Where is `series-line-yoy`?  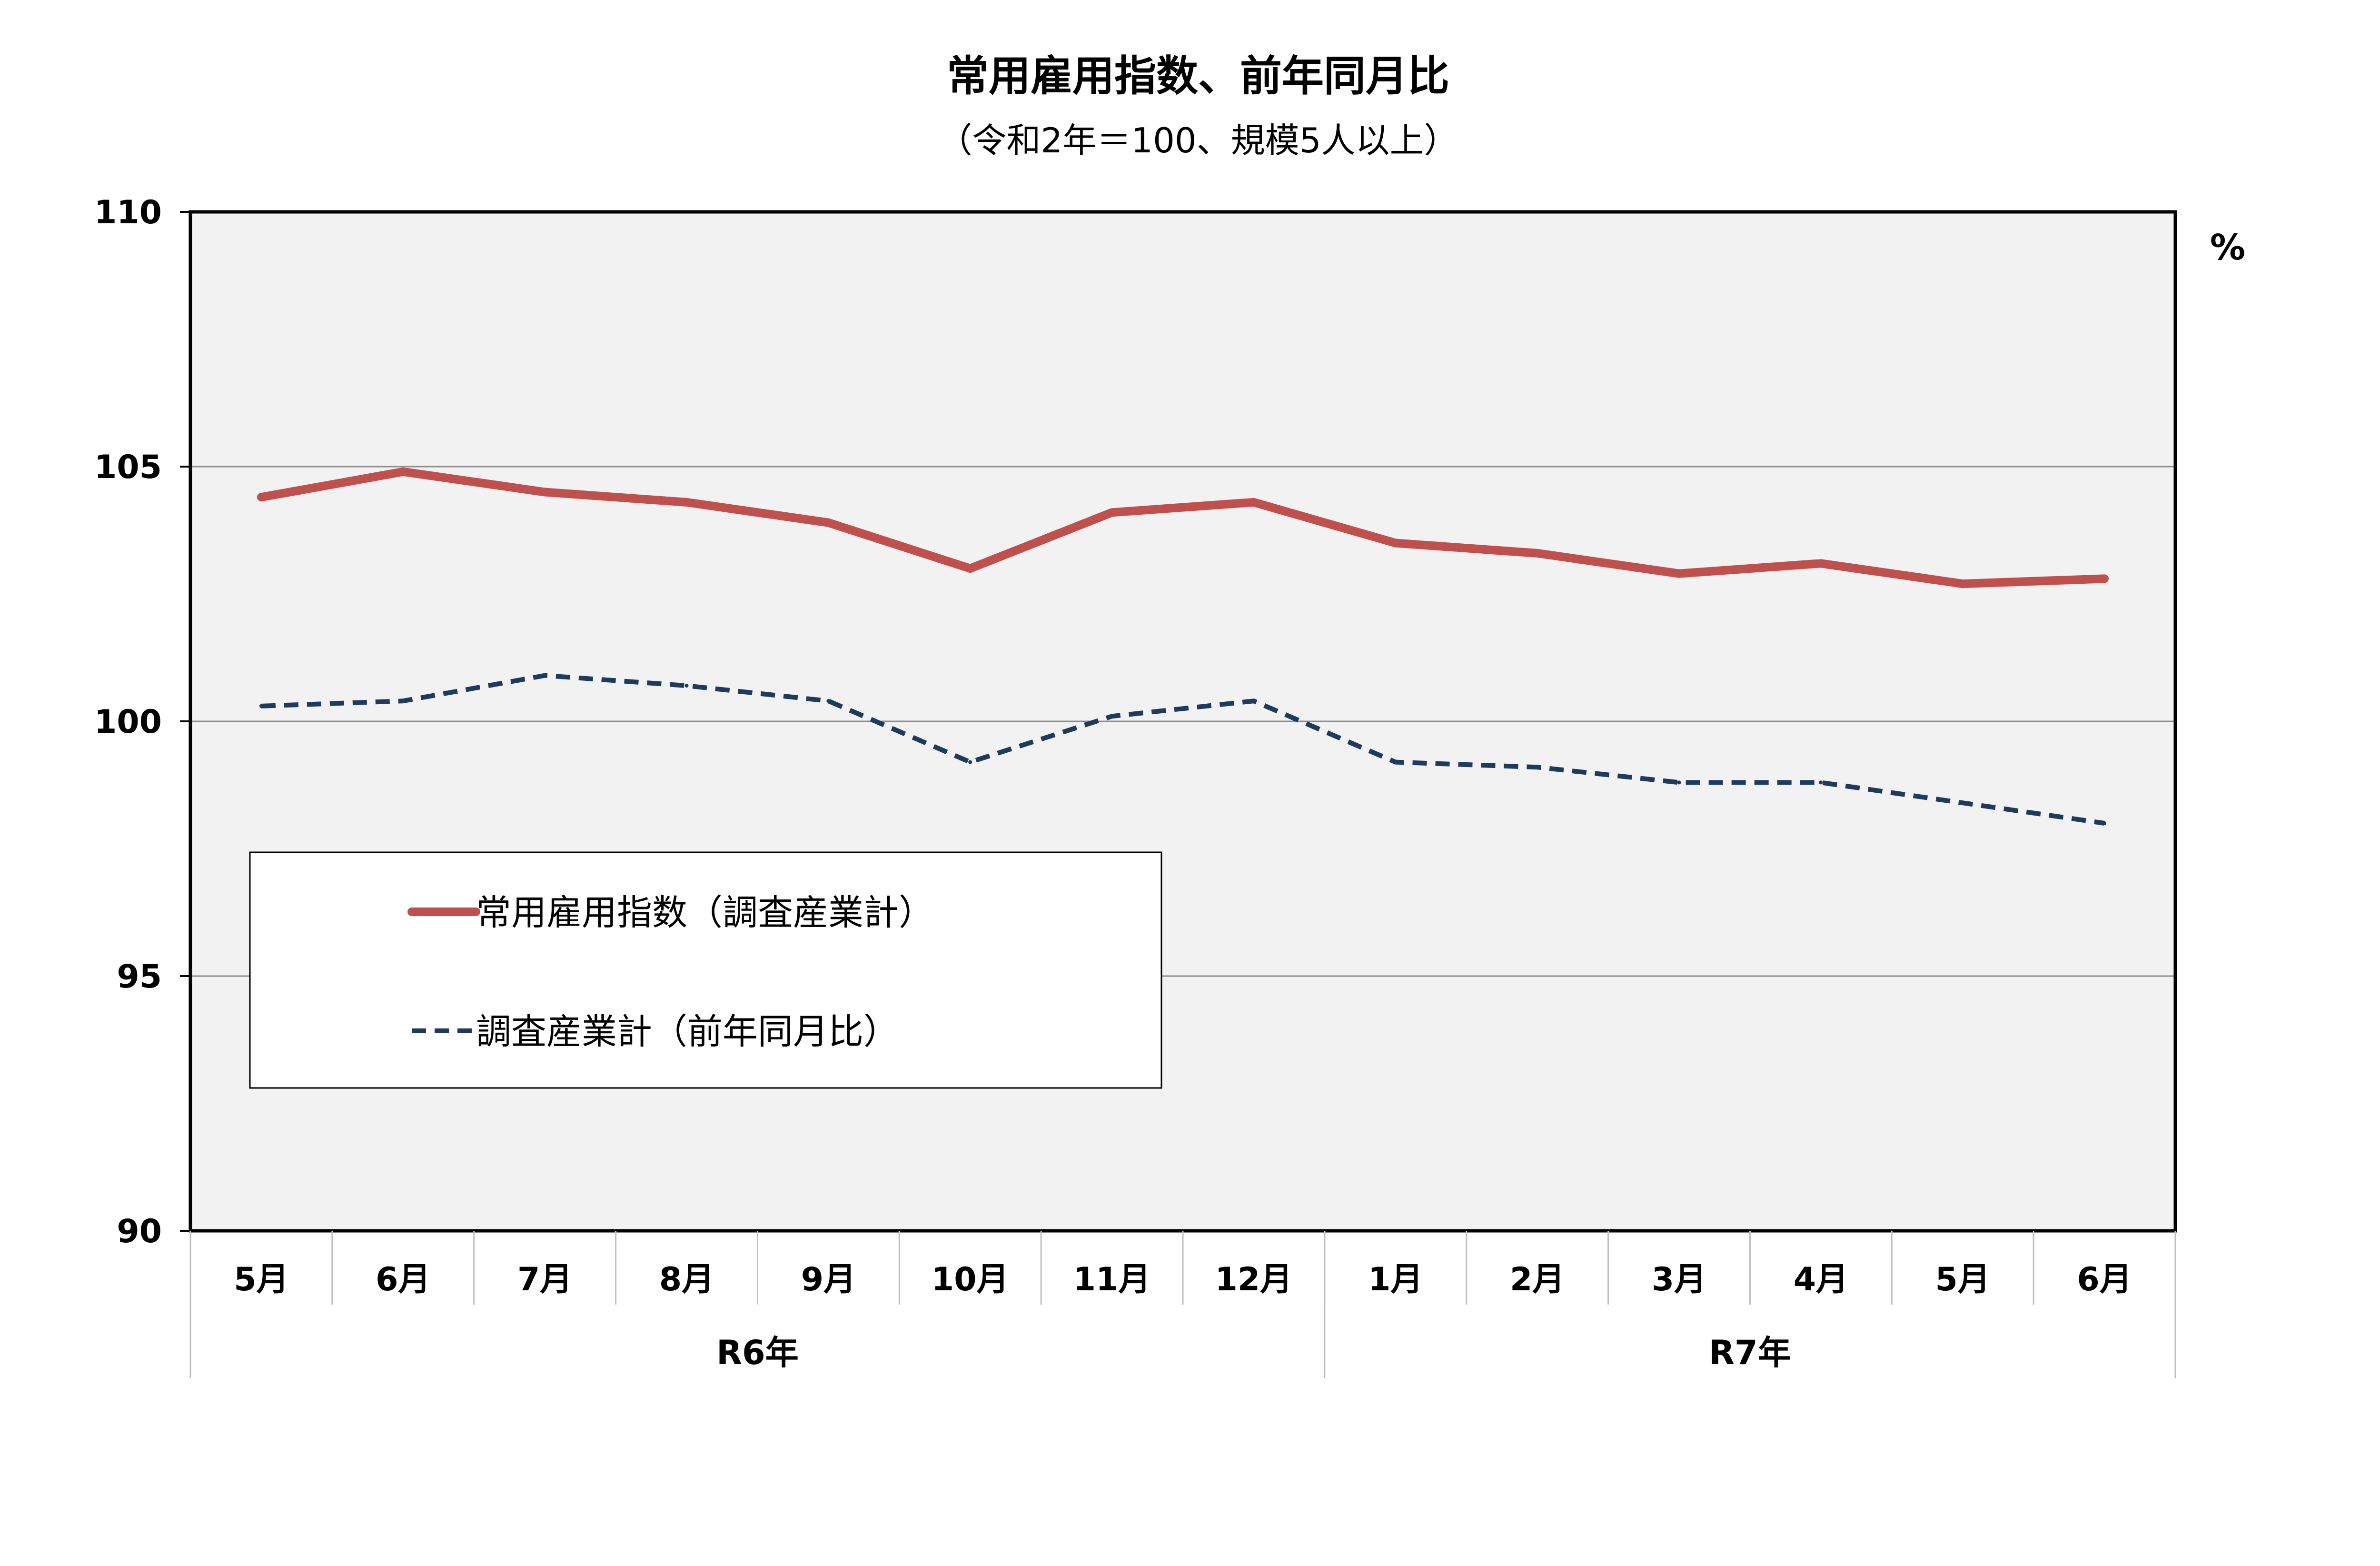
series-line-yoy is located at coordinates (1183, 749).